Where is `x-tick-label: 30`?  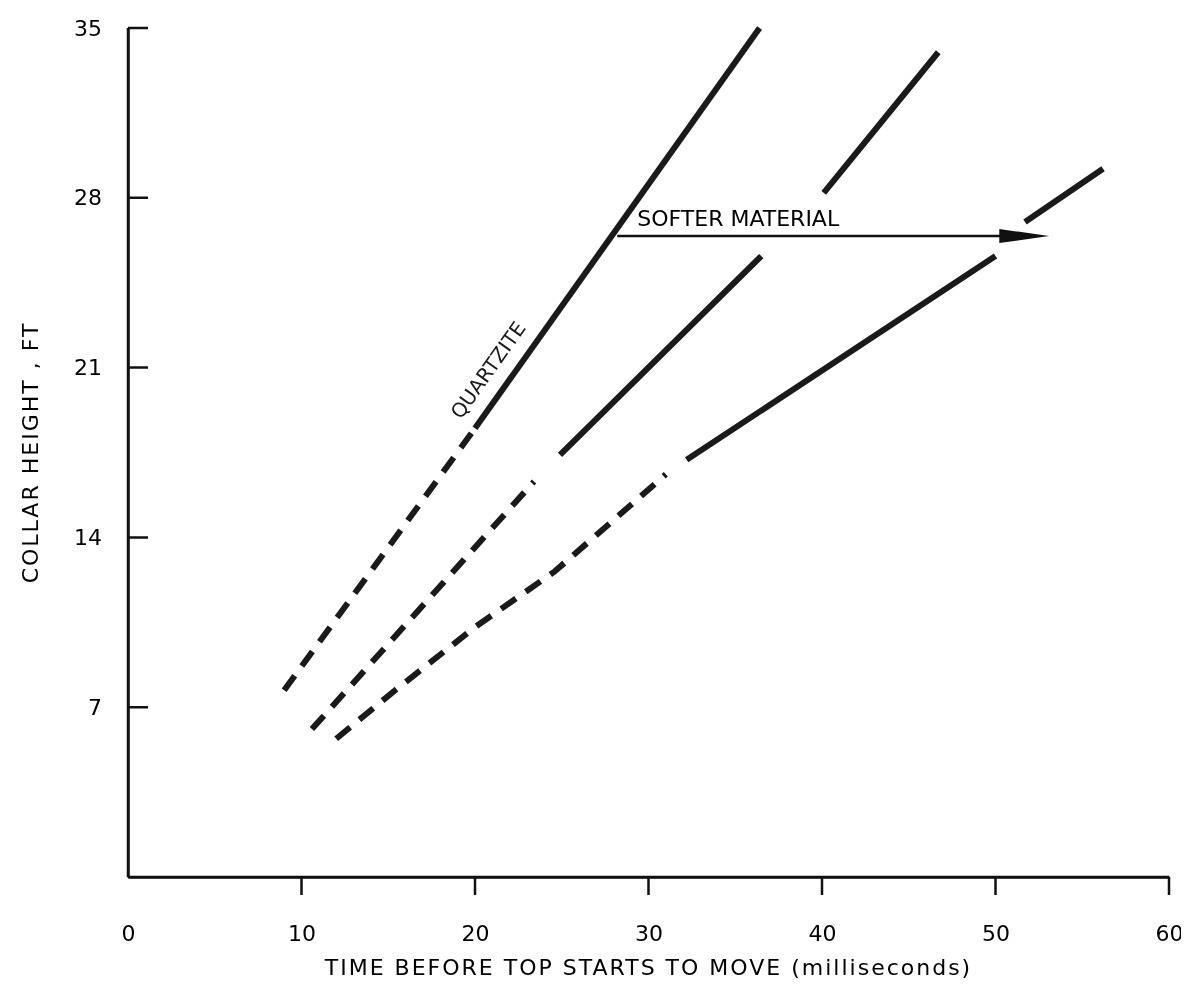
x-tick-label: 30 is located at coordinates (649, 933).